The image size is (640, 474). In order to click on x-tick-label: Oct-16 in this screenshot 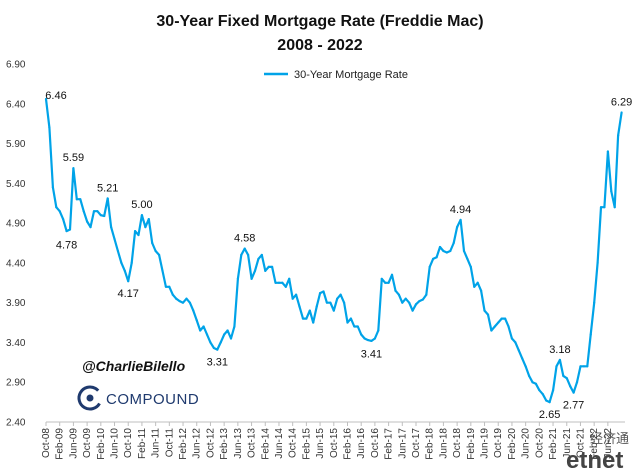, I will do `click(375, 443)`.